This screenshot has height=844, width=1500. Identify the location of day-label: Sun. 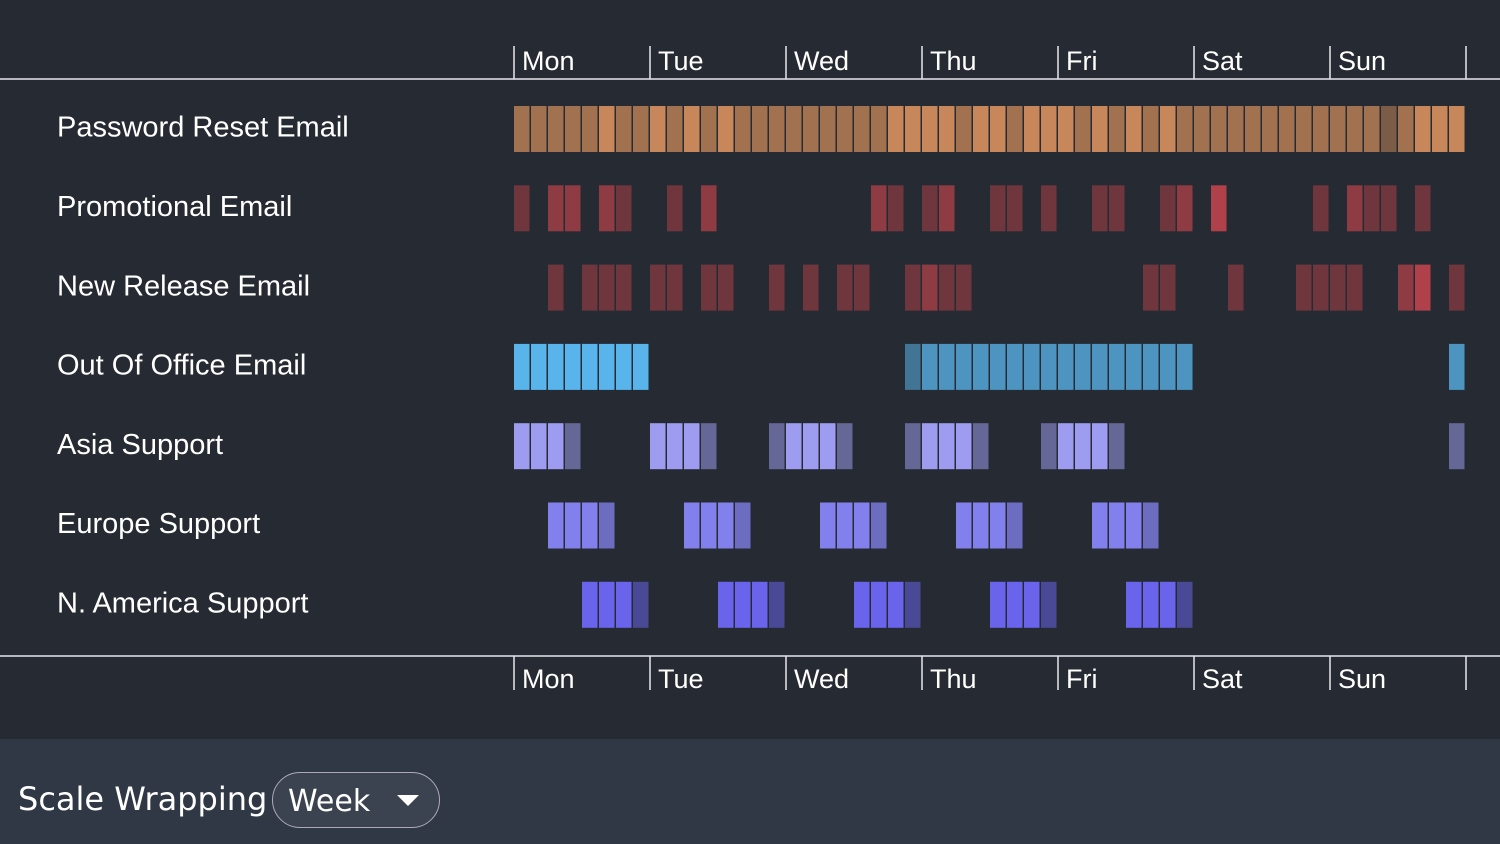
(1362, 61).